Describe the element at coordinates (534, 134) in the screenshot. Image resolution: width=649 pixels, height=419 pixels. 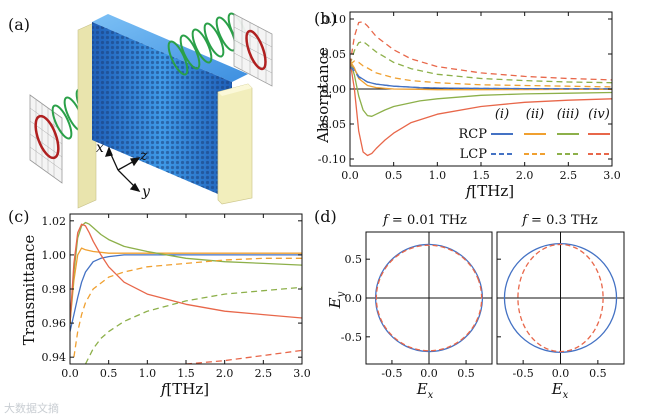
I see `panel-b-legend: (i) (ii) (iii) (iv) RCP LCP` at that location.